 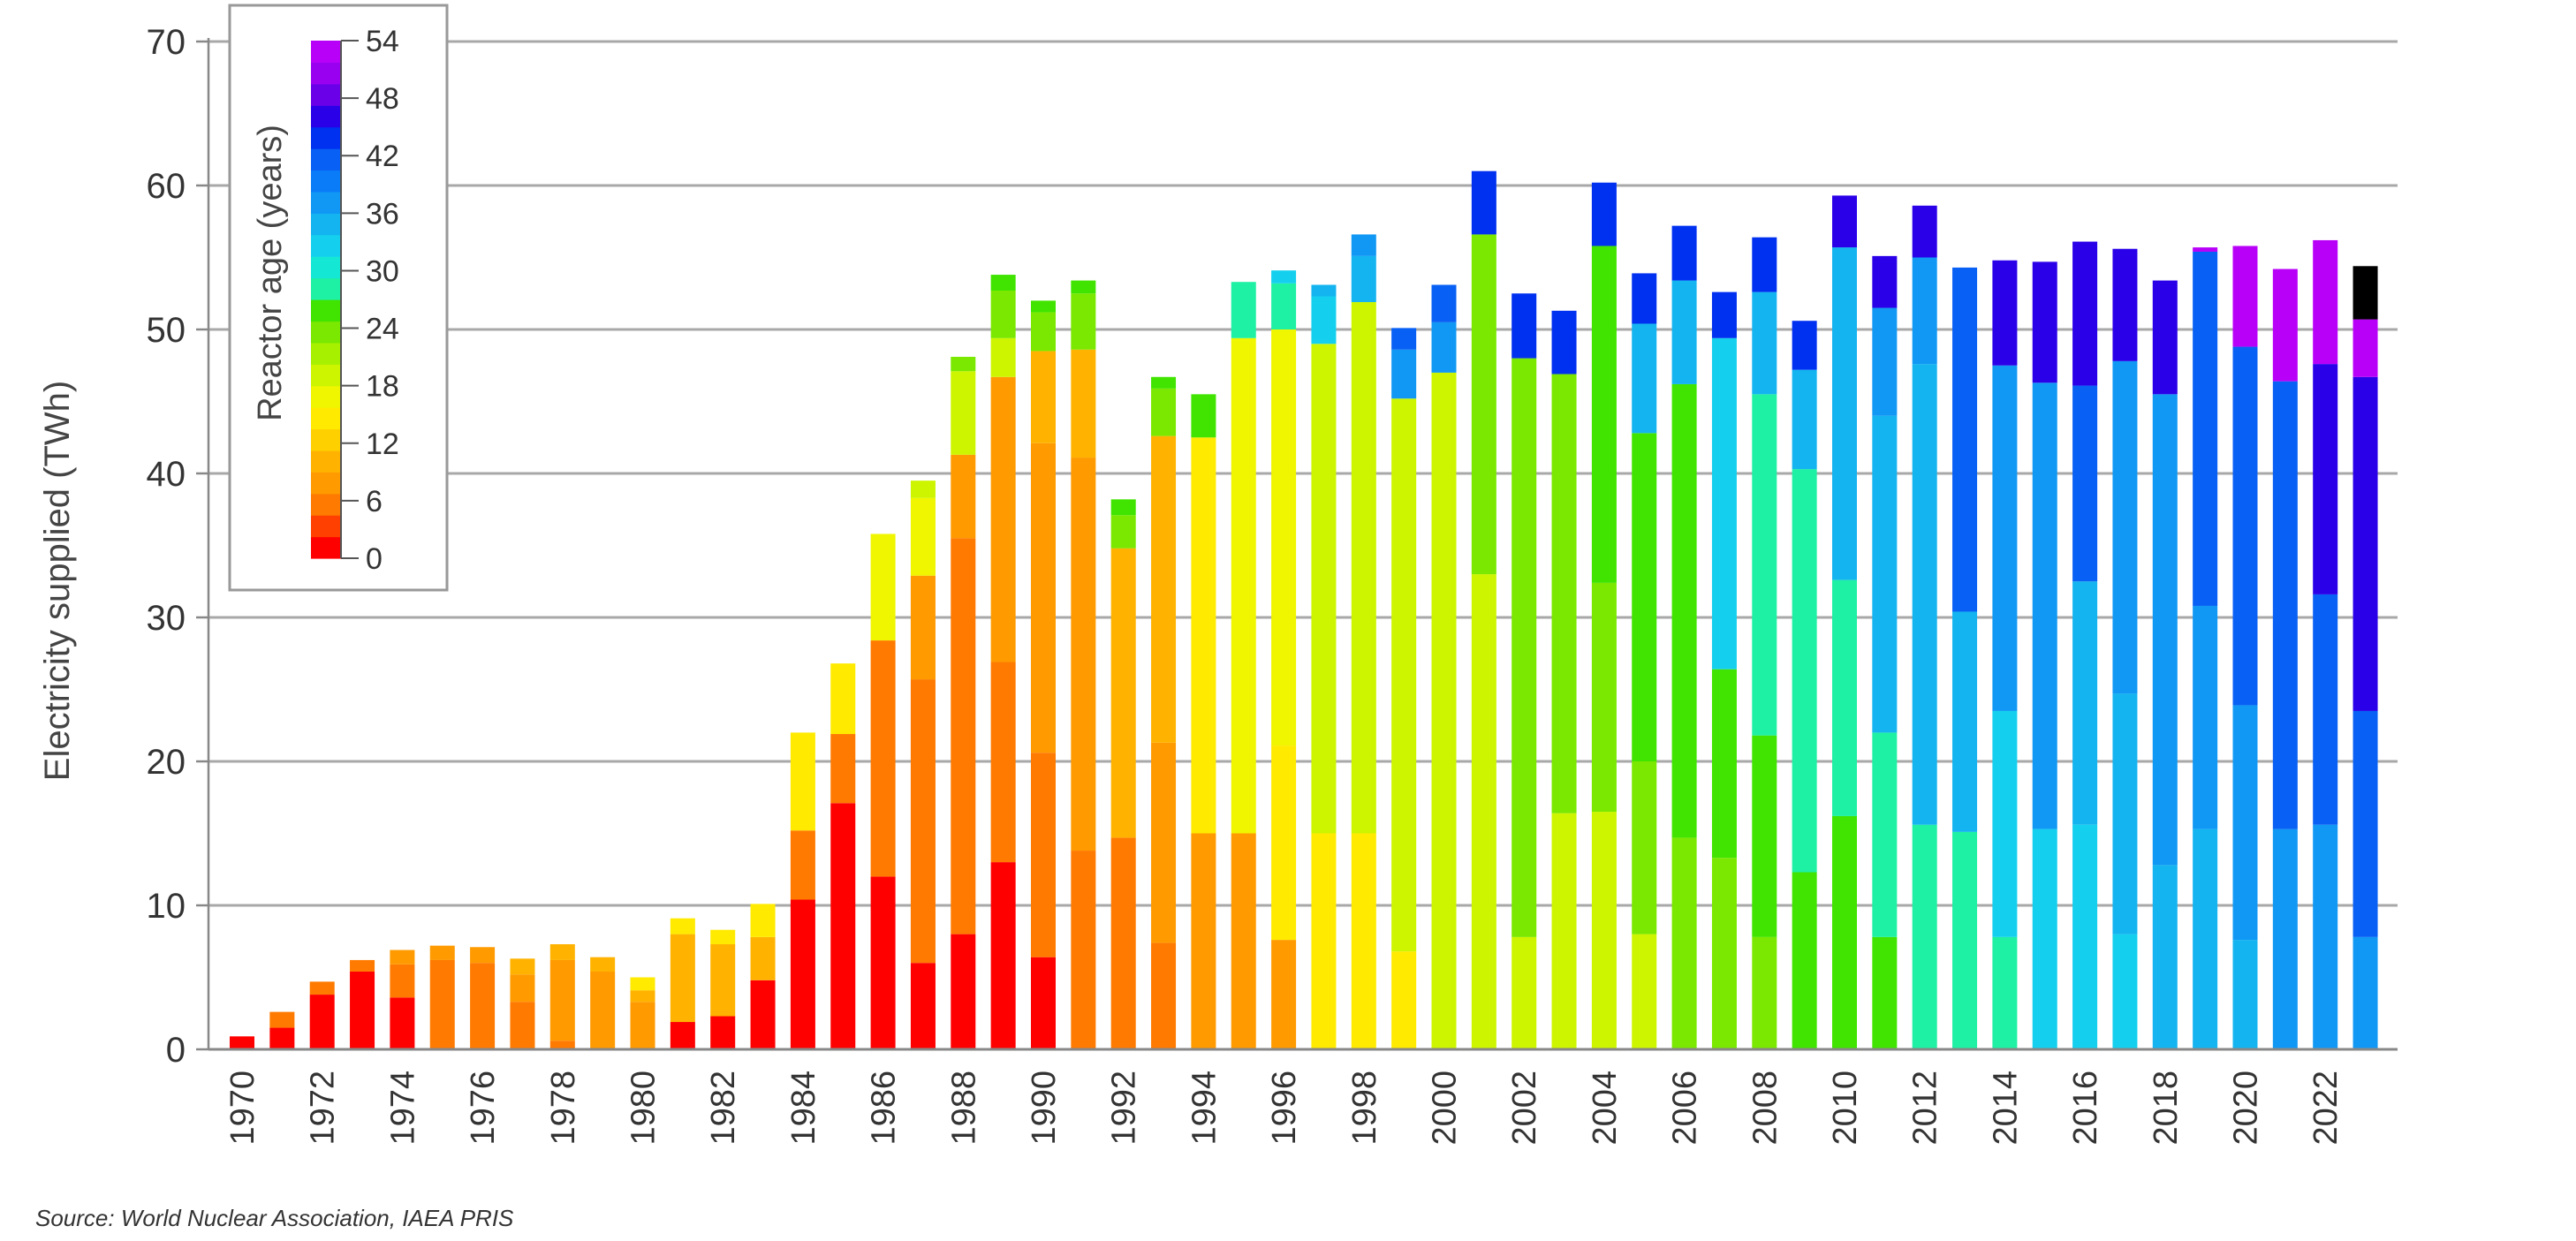 I want to click on x-tick-label: 1970, so click(x=243, y=1109).